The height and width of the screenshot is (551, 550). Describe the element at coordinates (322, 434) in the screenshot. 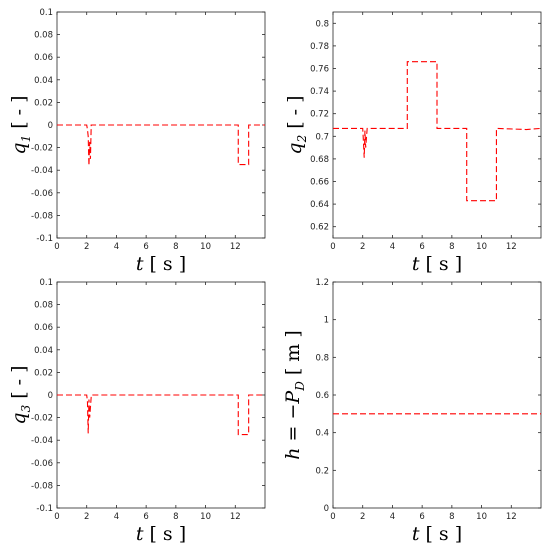

I see `y-tick-label: 0.4` at that location.